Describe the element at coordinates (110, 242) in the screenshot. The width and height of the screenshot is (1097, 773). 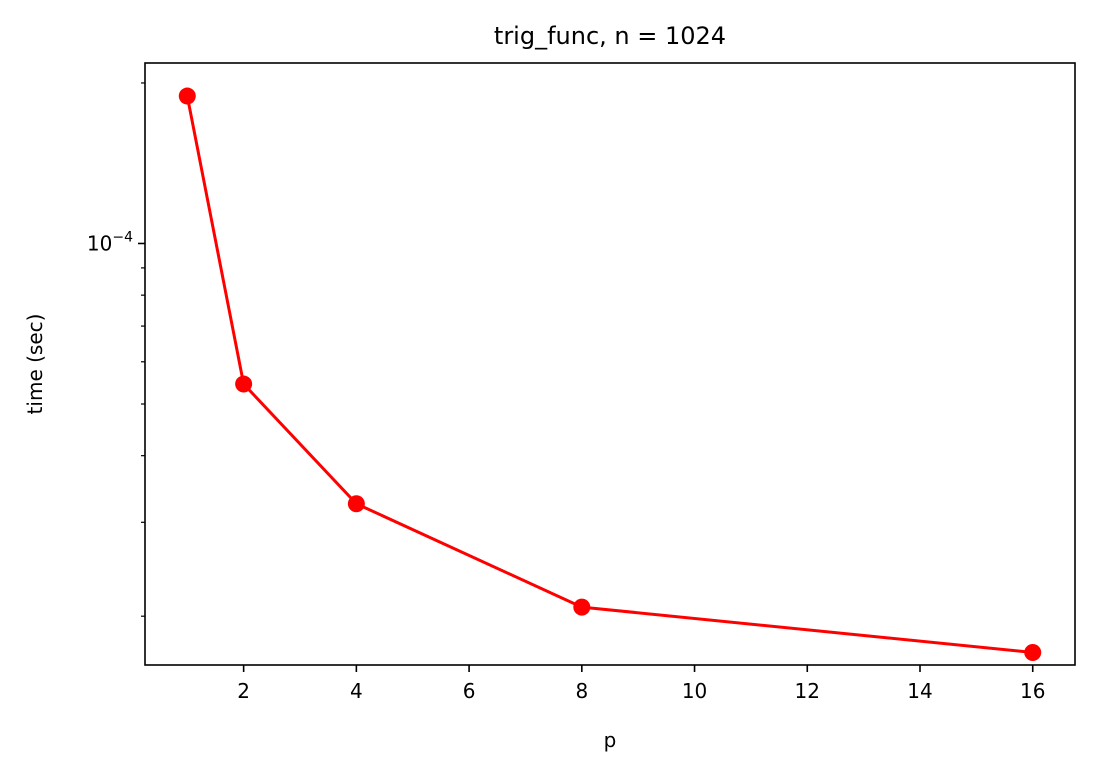
I see `y-tick-label: 10−4` at that location.